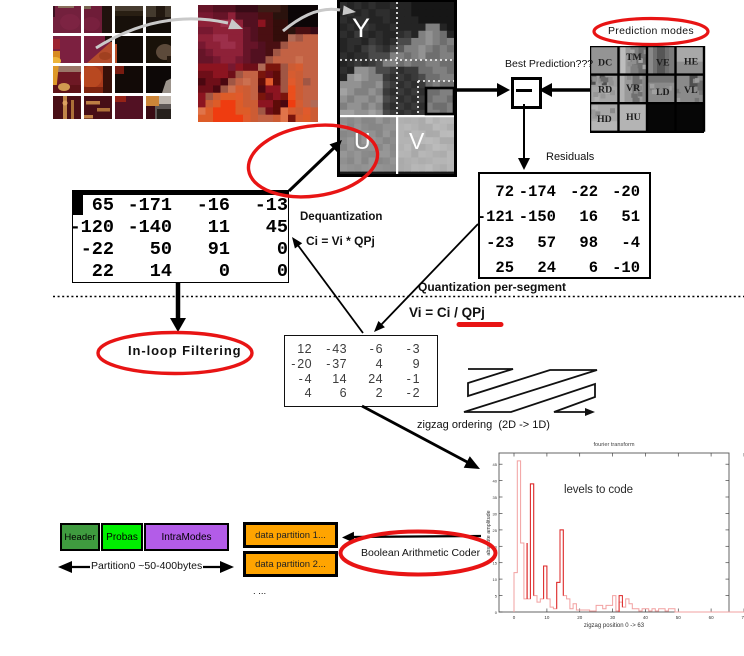 This screenshot has height=656, width=744. I want to click on svg-text: TM, so click(634, 57).